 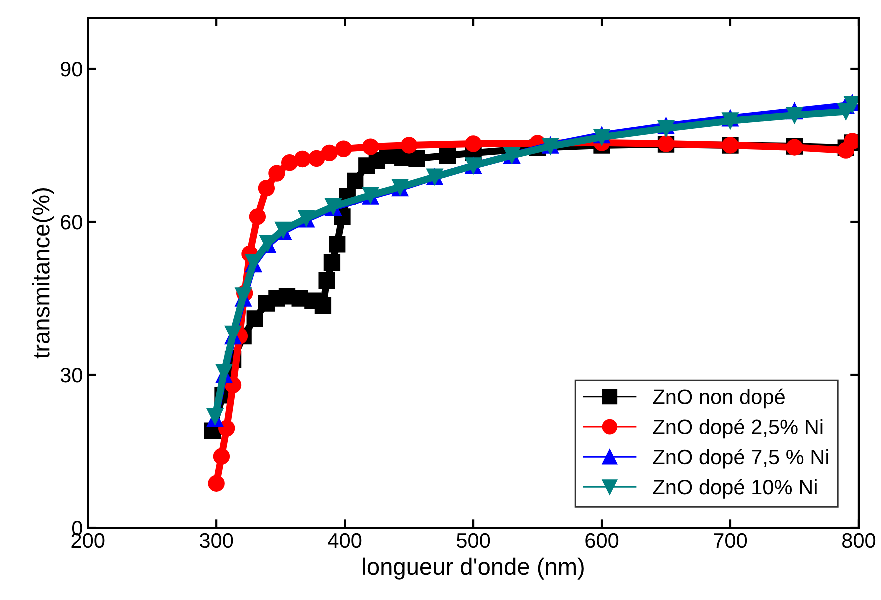 What do you see at coordinates (473, 569) in the screenshot?
I see `x-axis-title: longueur d'onde (nm)` at bounding box center [473, 569].